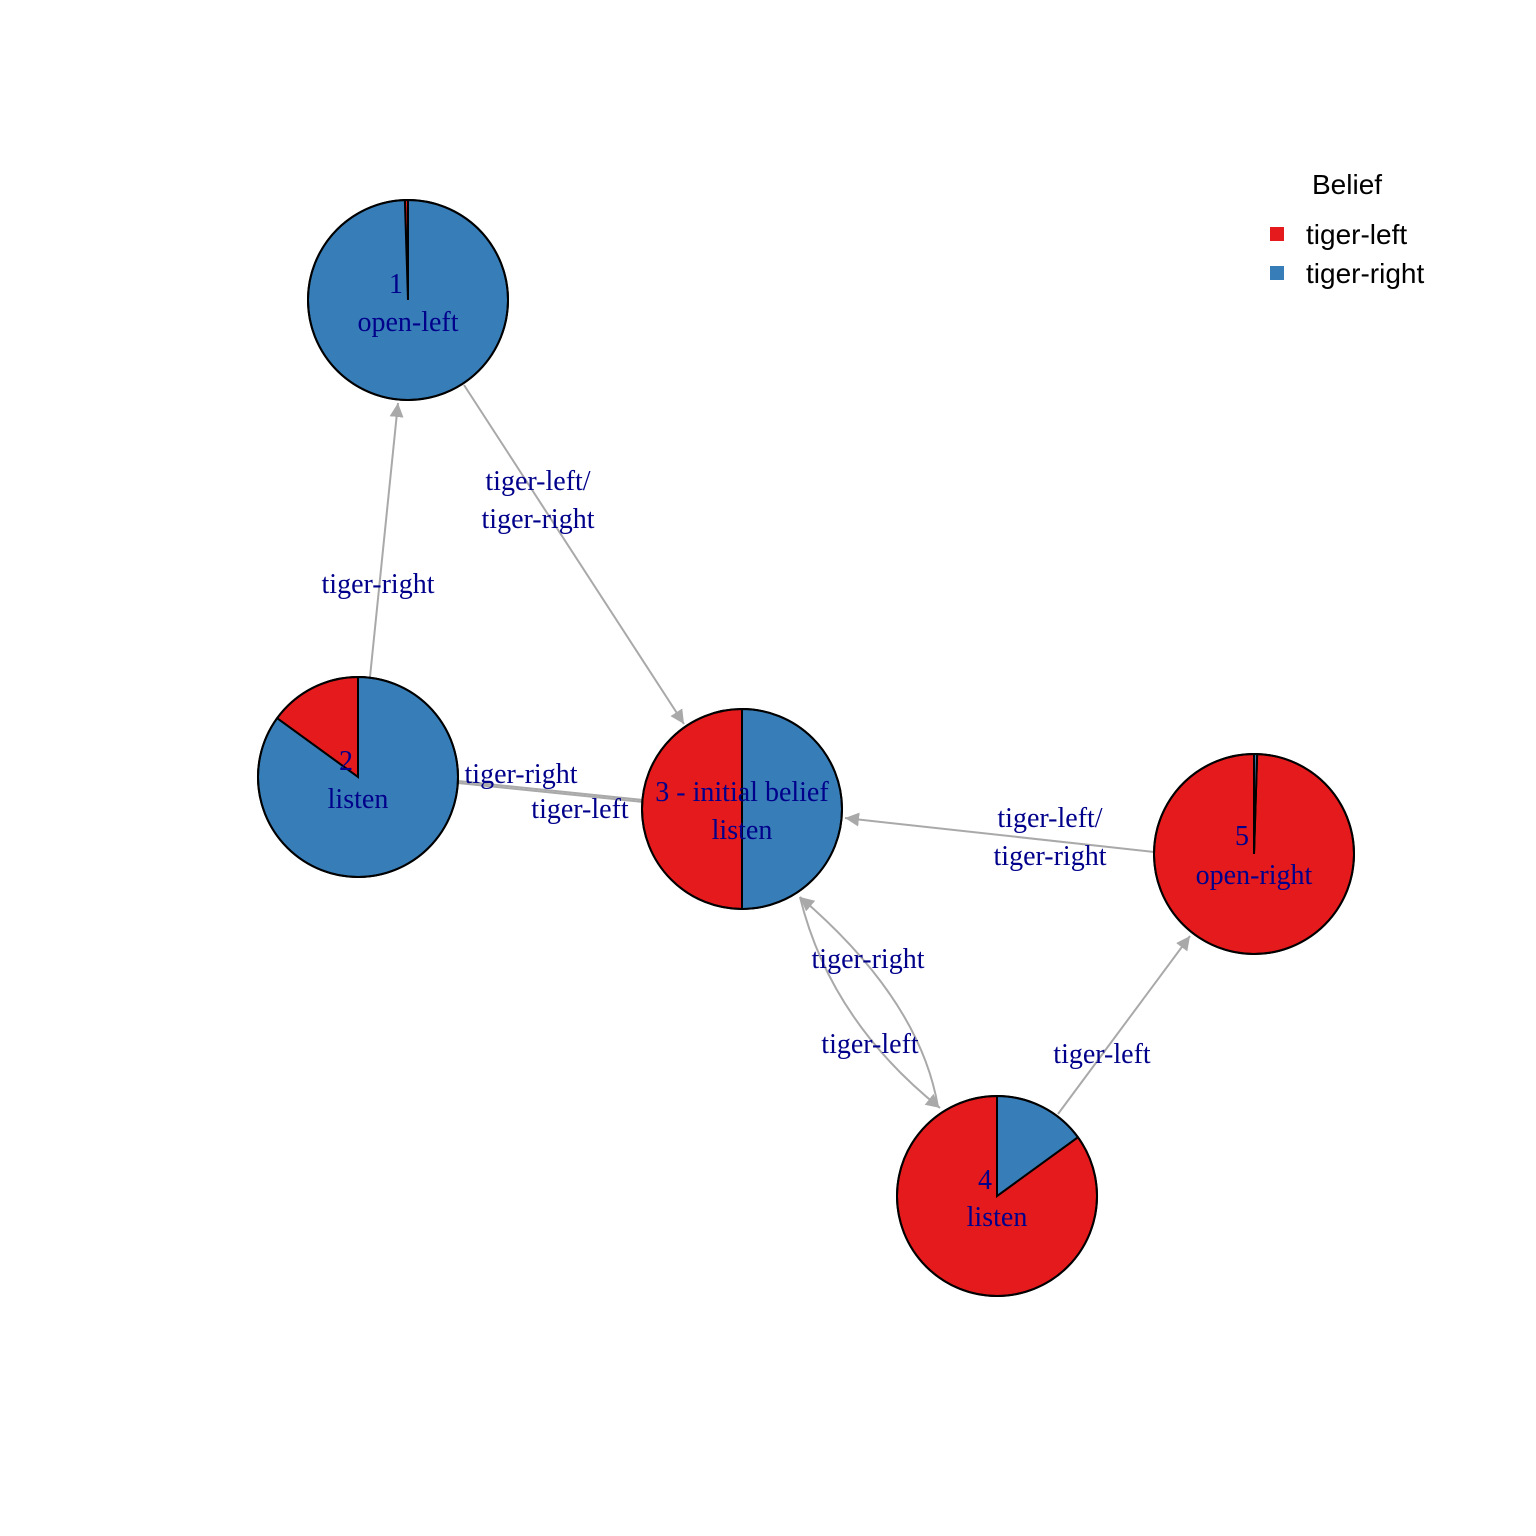 The width and height of the screenshot is (1536, 1536). I want to click on node-3-slice-tiger-right, so click(792, 809).